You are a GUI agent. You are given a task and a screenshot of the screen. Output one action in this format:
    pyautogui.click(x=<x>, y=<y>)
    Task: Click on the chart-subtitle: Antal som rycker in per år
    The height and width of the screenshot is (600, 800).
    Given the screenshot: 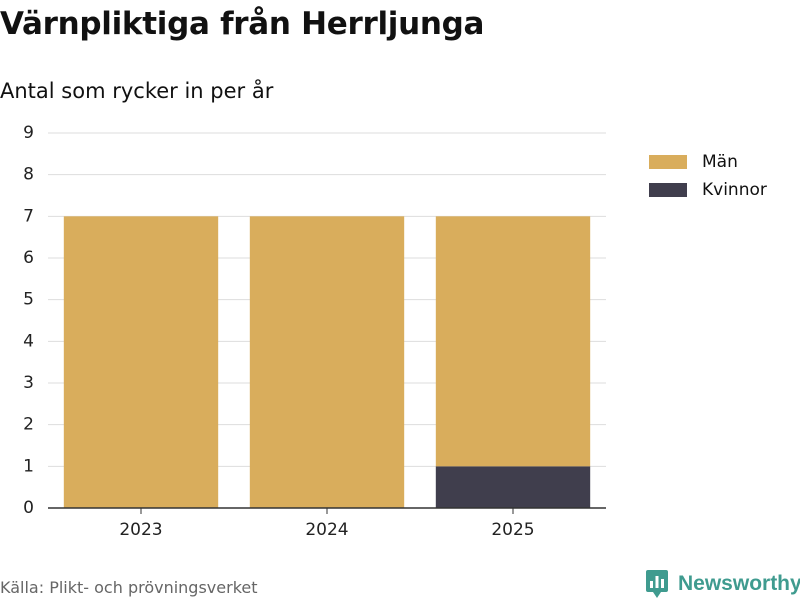 What is the action you would take?
    pyautogui.click(x=137, y=91)
    